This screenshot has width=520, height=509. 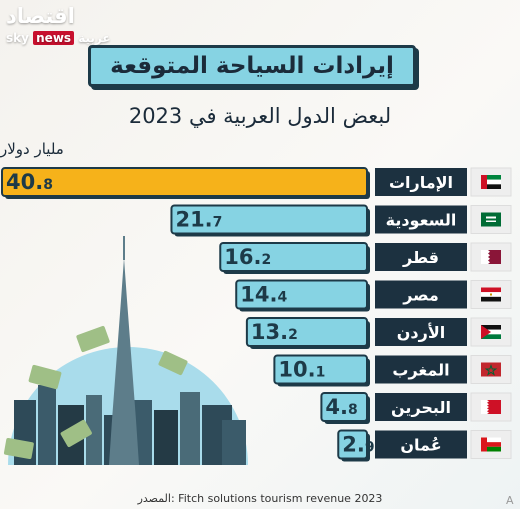 I want to click on value-label: 4.8, so click(x=341, y=407).